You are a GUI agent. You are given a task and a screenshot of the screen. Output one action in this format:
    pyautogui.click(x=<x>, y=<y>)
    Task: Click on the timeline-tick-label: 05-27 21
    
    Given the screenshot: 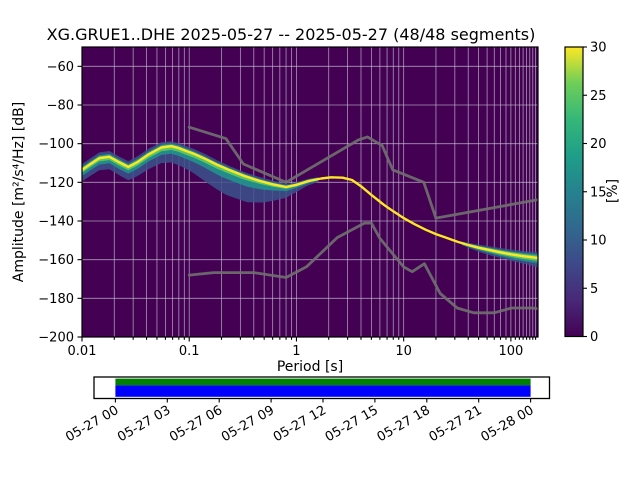 What is the action you would take?
    pyautogui.click(x=456, y=424)
    